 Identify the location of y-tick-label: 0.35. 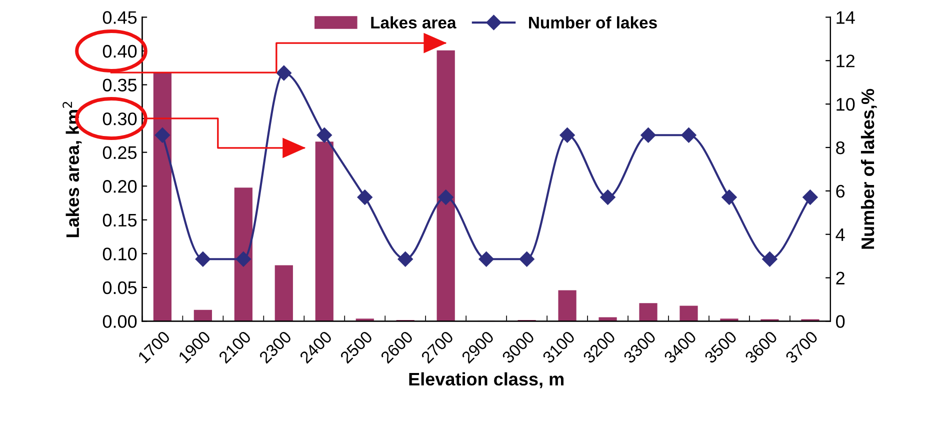
(119, 85).